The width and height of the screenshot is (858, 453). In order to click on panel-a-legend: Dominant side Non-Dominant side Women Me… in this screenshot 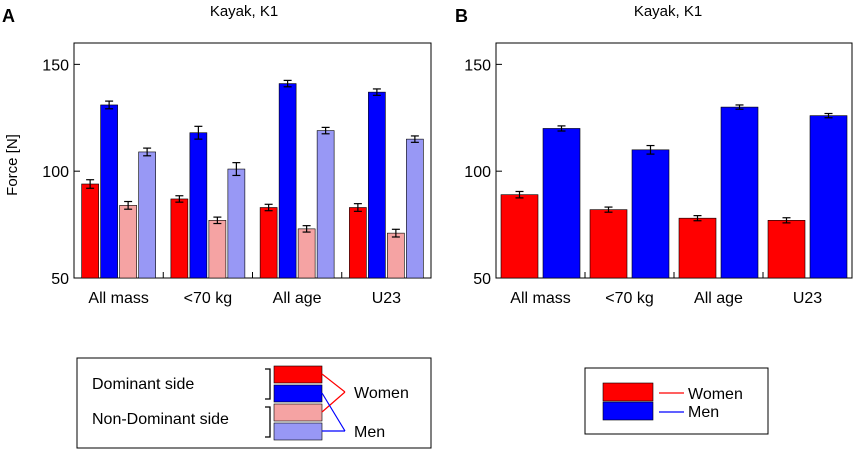, I will do `click(254, 403)`.